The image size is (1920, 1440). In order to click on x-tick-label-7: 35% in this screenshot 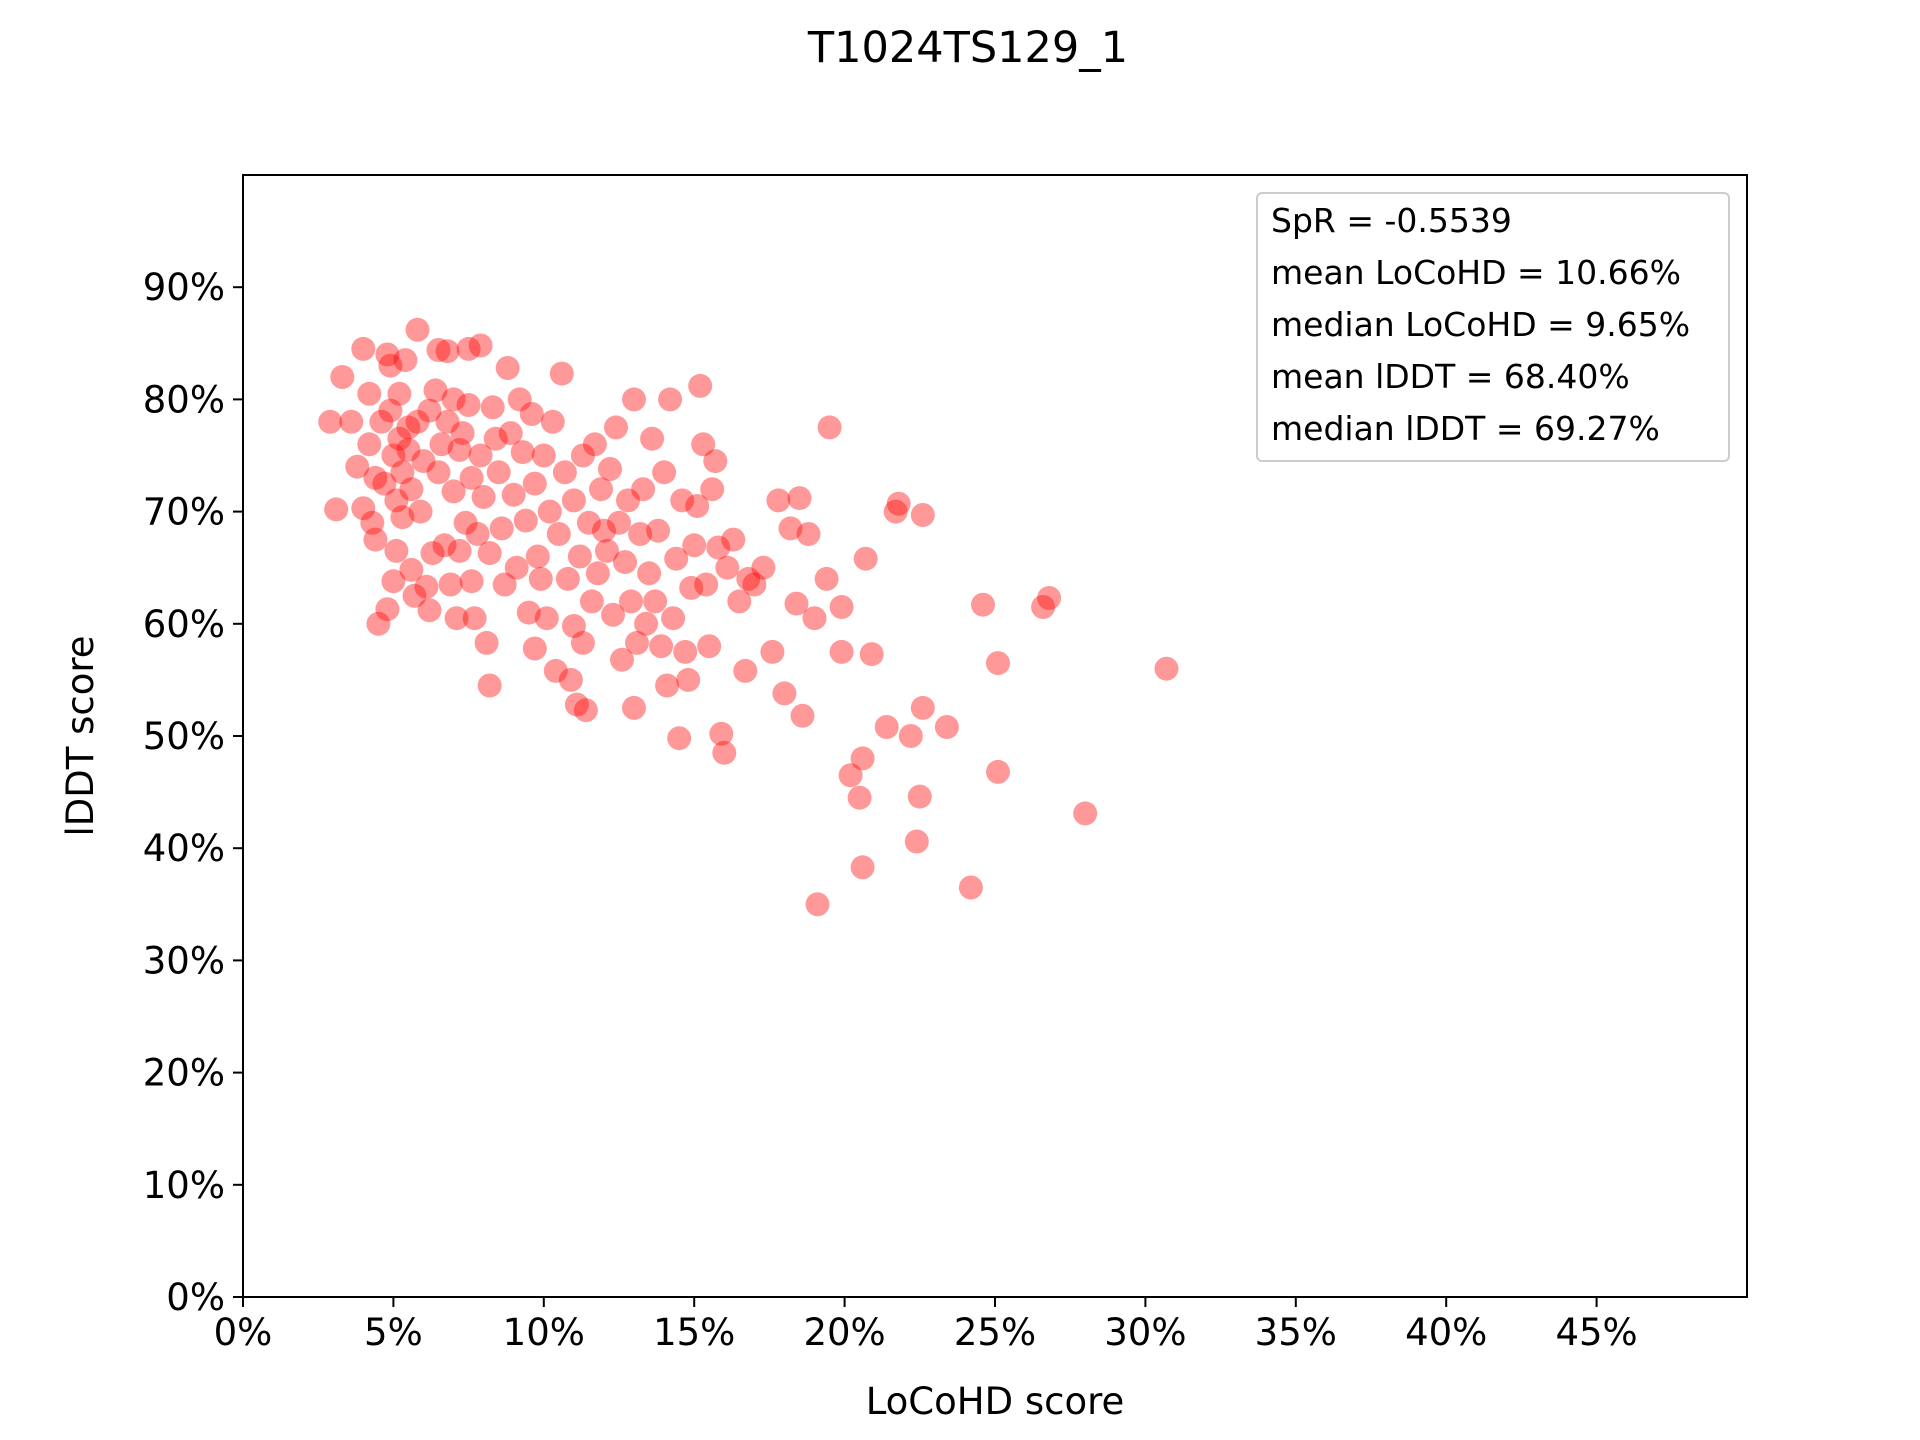, I will do `click(1296, 1332)`.